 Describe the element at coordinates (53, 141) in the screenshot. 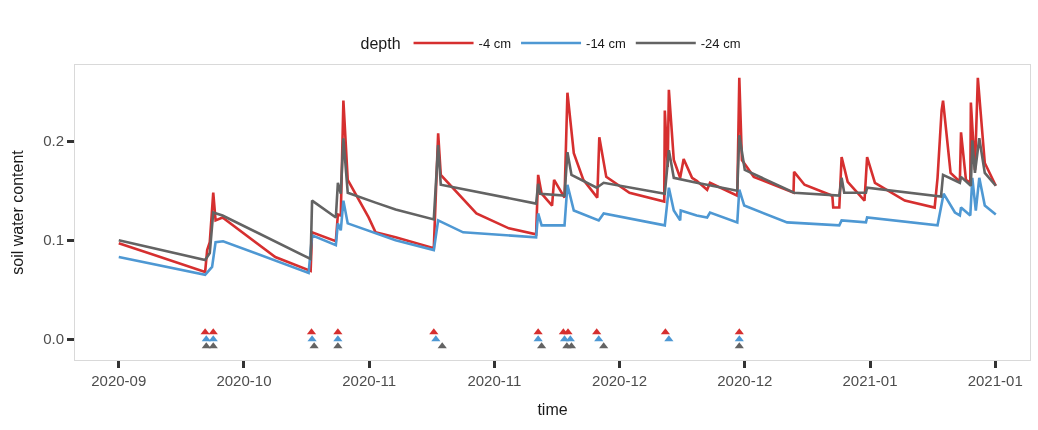

I see `y-tick-label: 0.2` at that location.